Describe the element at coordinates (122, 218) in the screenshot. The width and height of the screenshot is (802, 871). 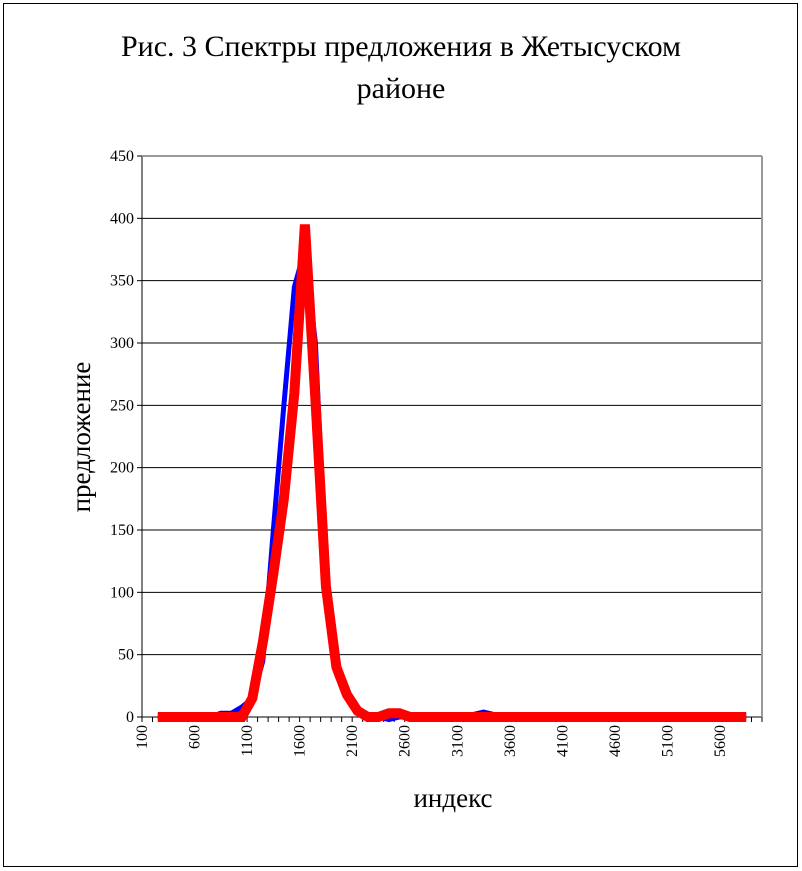
I see `y-tick-label: 400` at that location.